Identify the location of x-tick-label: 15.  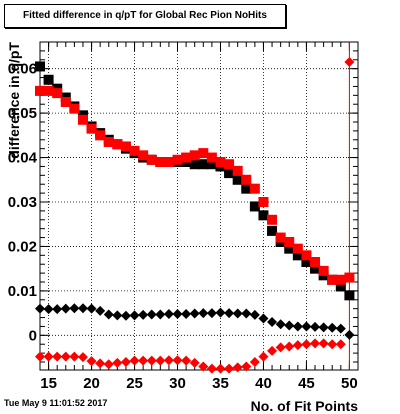
(48, 383).